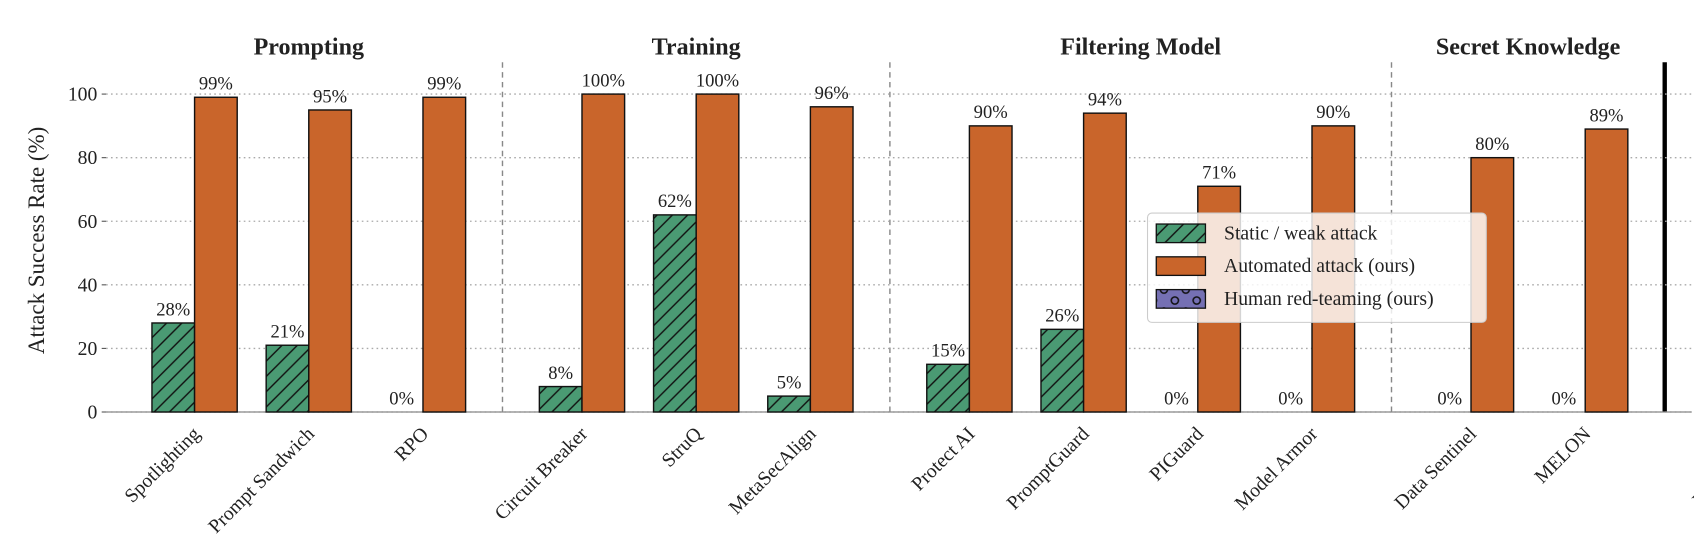 Image resolution: width=1694 pixels, height=558 pixels. I want to click on value-label: 8%, so click(560, 373).